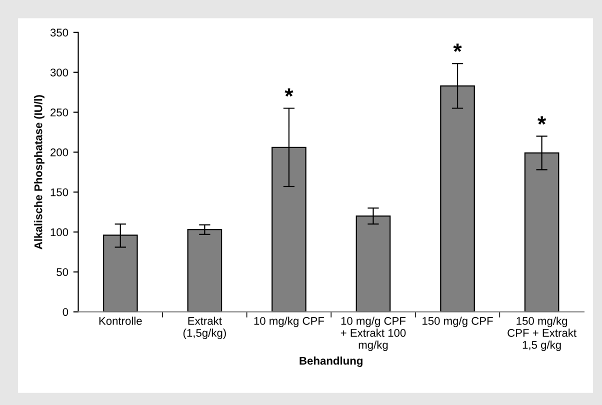 The width and height of the screenshot is (602, 405). Describe the element at coordinates (289, 322) in the screenshot. I see `x-tick-label: 10 mg/kg CPF` at that location.